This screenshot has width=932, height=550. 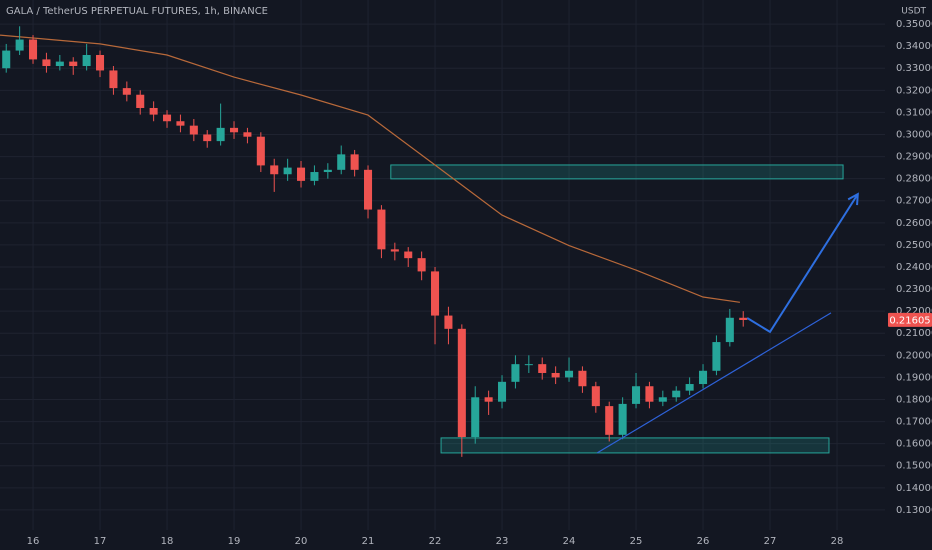 I want to click on x-tick-label: 16, so click(x=33, y=541).